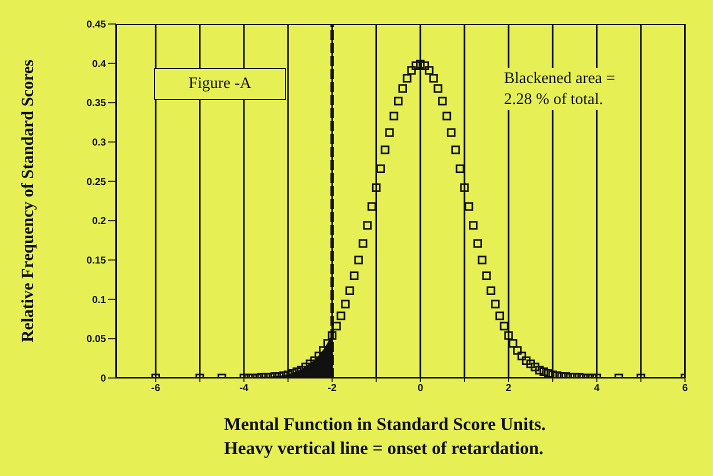  Describe the element at coordinates (103, 379) in the screenshot. I see `y-tick-label: 0` at that location.